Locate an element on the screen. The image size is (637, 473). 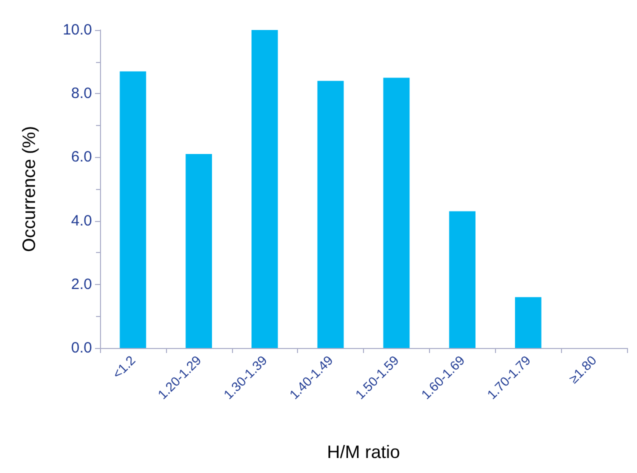
y-tick-label: 10.0 is located at coordinates (77, 30).